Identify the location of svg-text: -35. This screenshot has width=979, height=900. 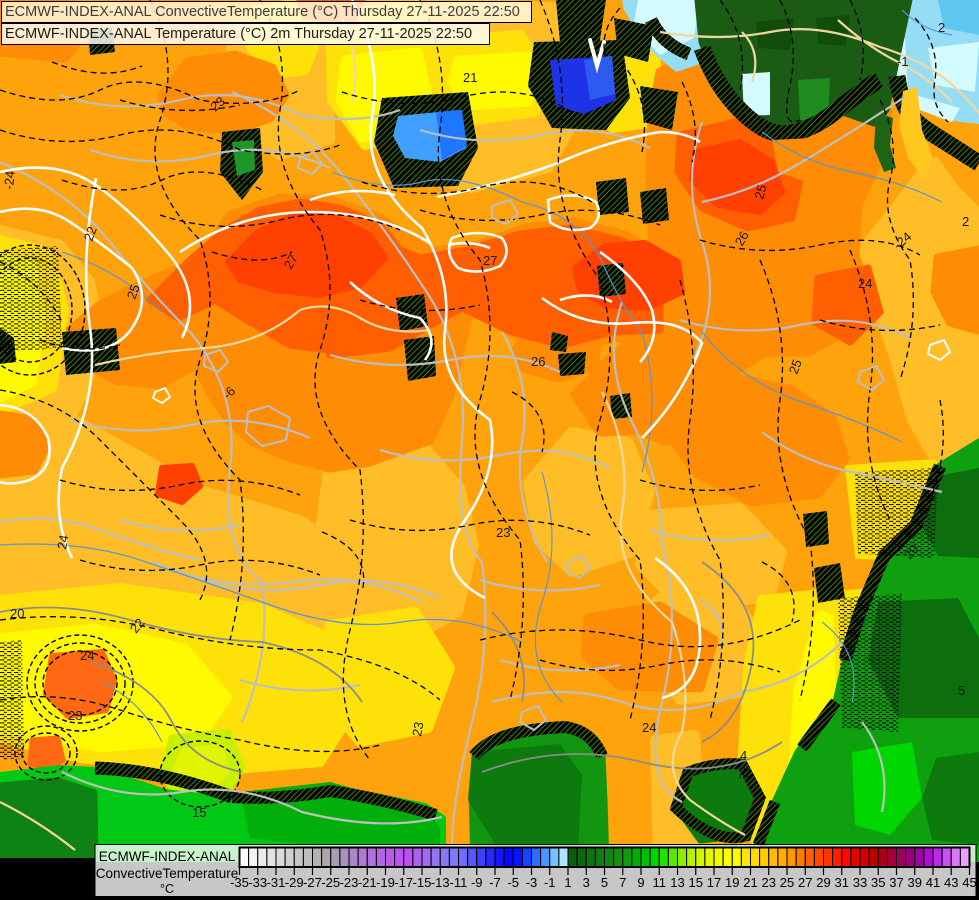
(239, 882).